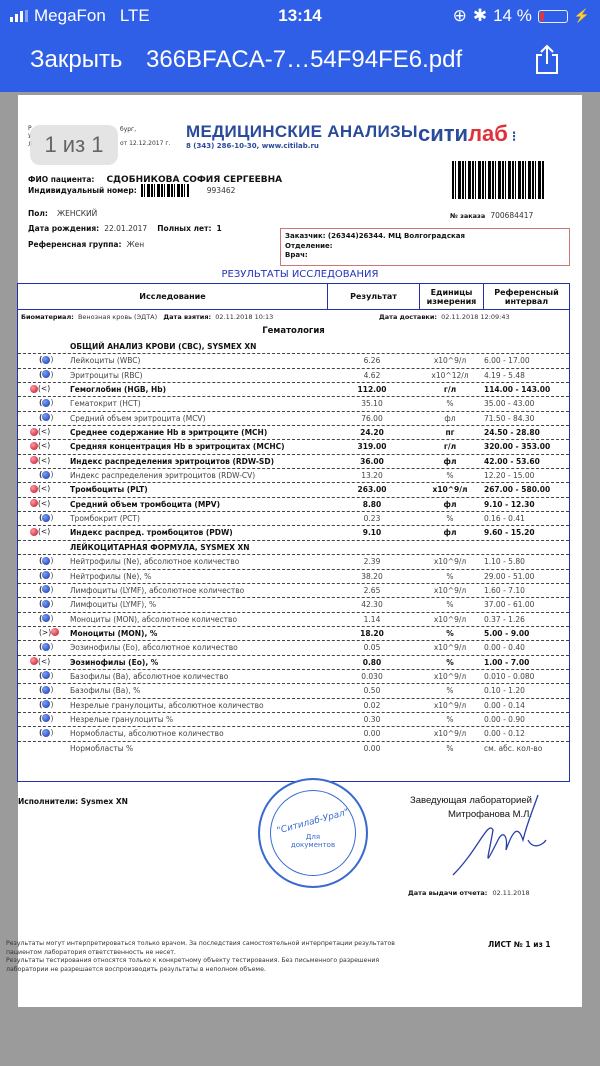 Image resolution: width=600 pixels, height=1066 pixels. Describe the element at coordinates (372, 648) in the screenshot. I see `test-result: 0.05` at that location.